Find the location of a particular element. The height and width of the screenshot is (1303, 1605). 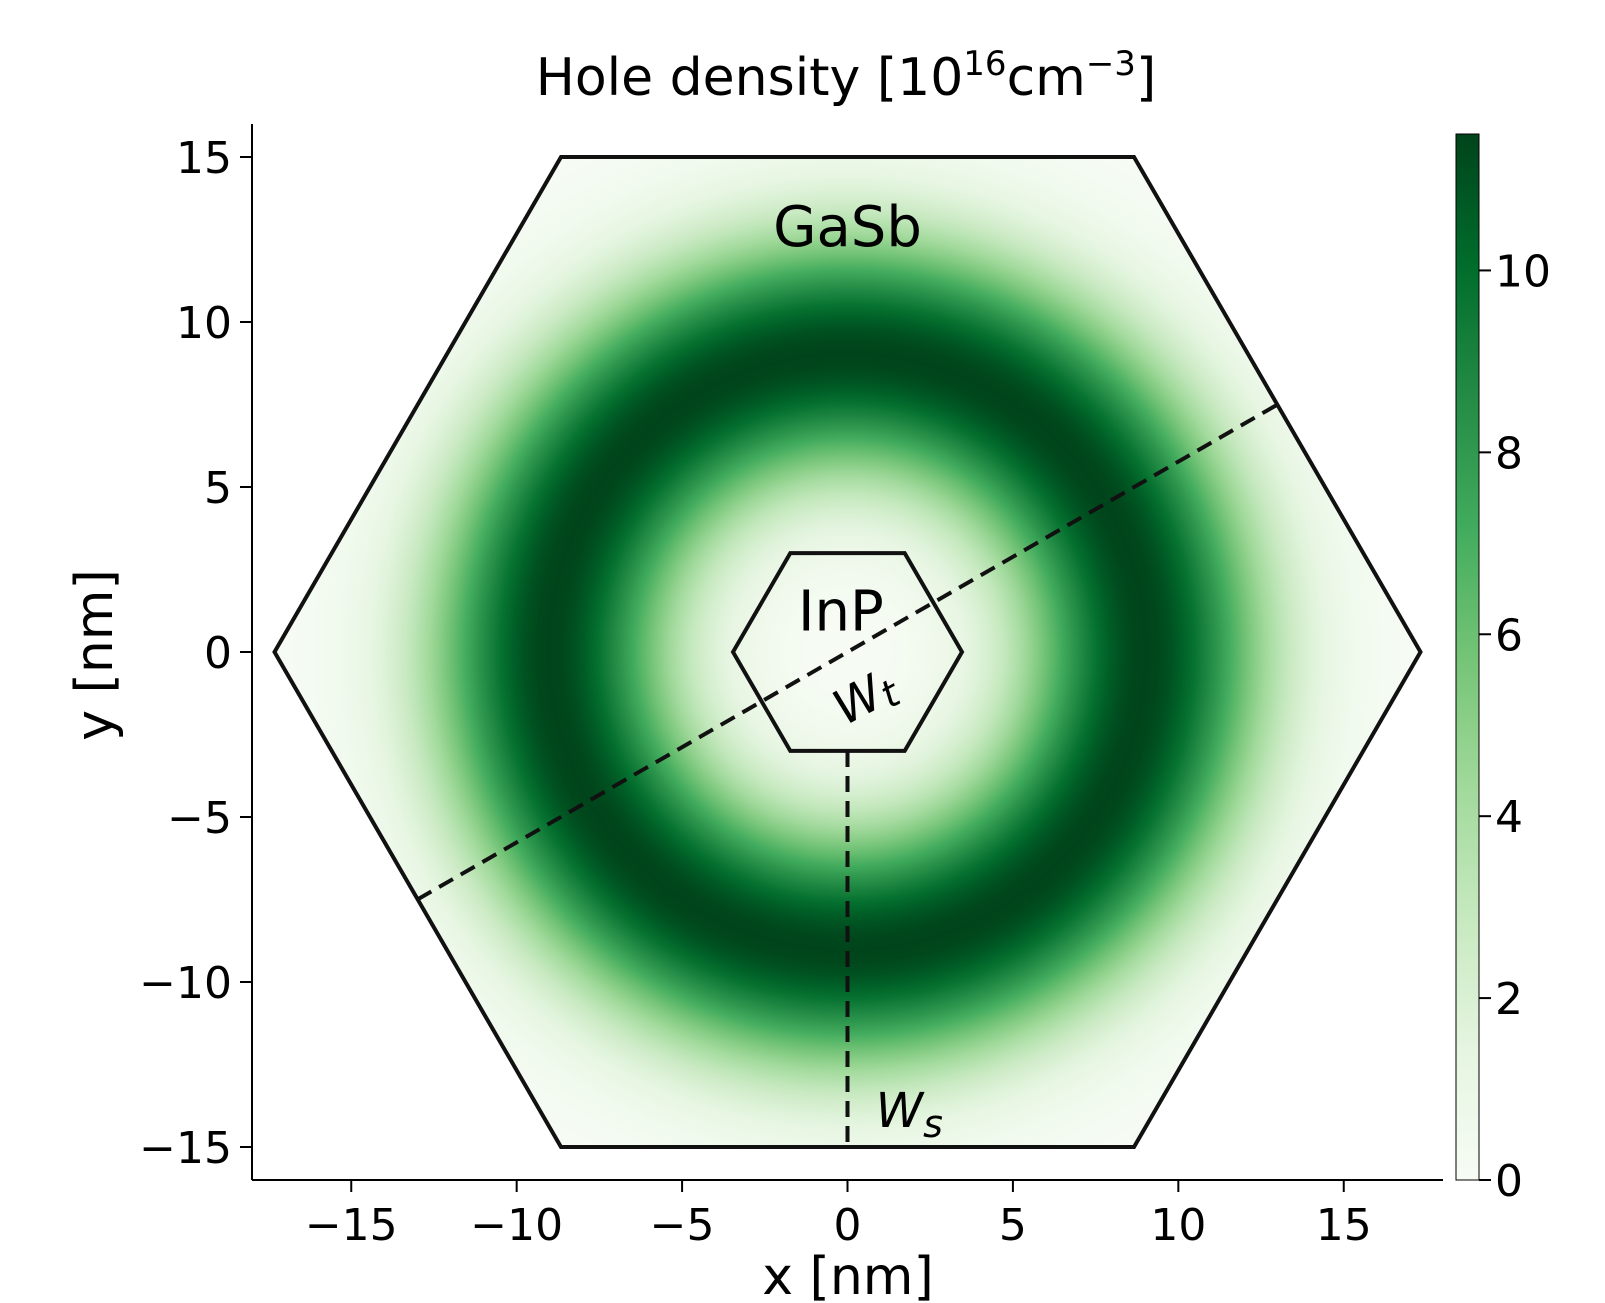

cut-label-ws: Ws is located at coordinates (909, 1114).